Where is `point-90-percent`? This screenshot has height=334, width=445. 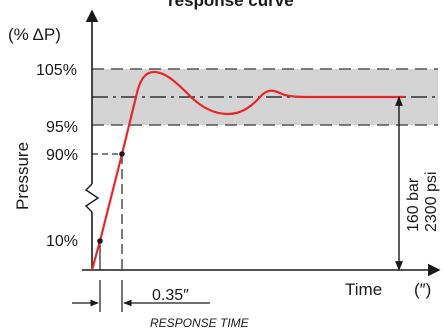 point-90-percent is located at coordinates (122, 154).